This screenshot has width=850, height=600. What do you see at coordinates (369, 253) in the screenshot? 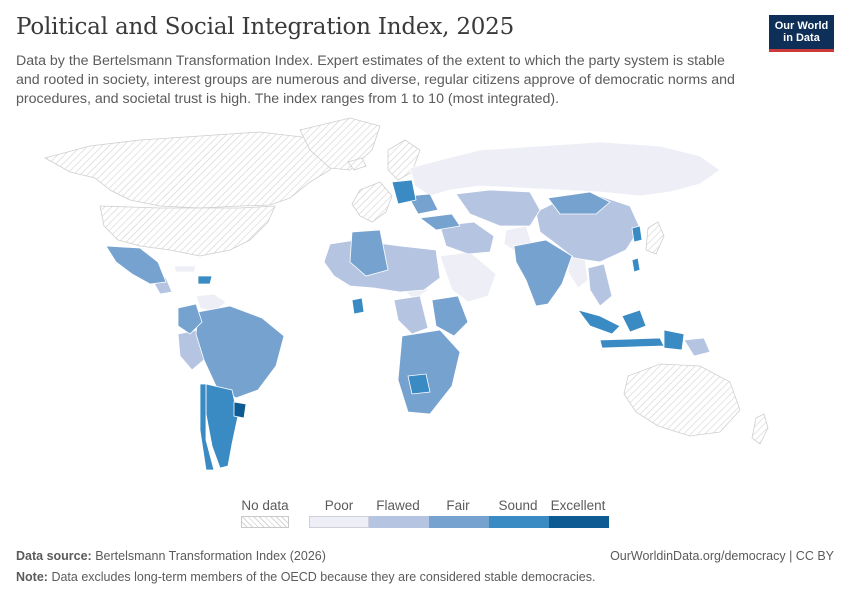
I see `region-algeria` at bounding box center [369, 253].